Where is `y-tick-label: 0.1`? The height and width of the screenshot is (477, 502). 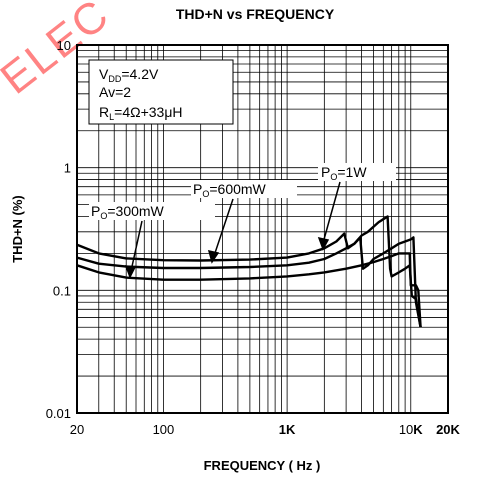
y-tick-label: 0.1 is located at coordinates (62, 290).